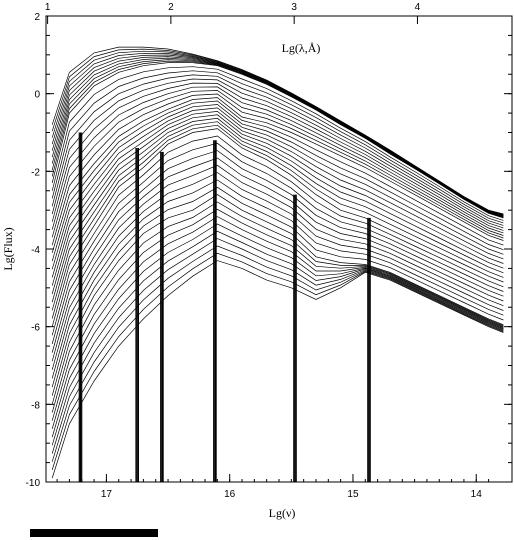 Image resolution: width=514 pixels, height=540 pixels. Describe the element at coordinates (48, 7) in the screenshot. I see `top-tick-label: 1` at that location.